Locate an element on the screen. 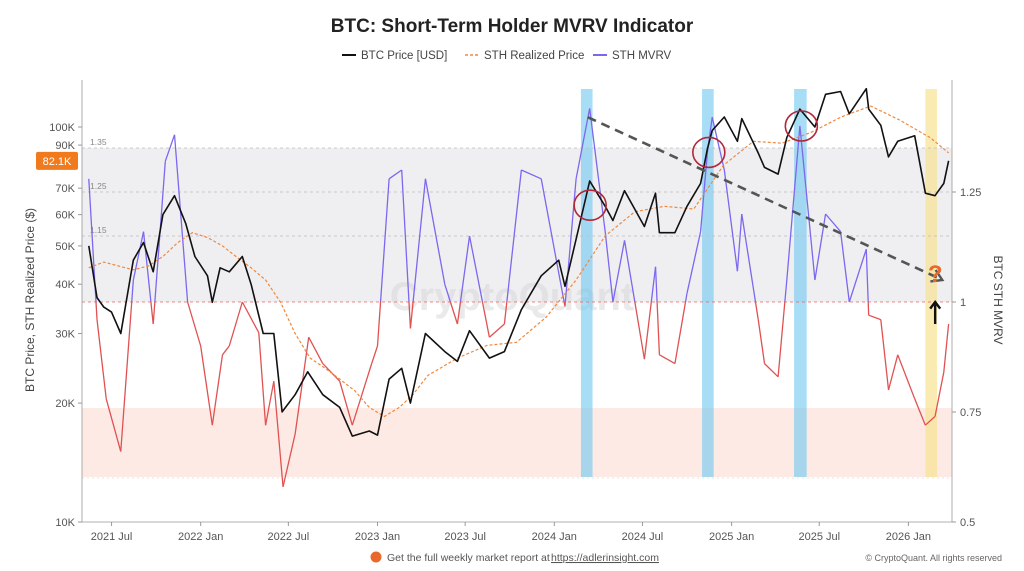 This screenshot has height=571, width=1024. current-price-badge is located at coordinates (57, 160).